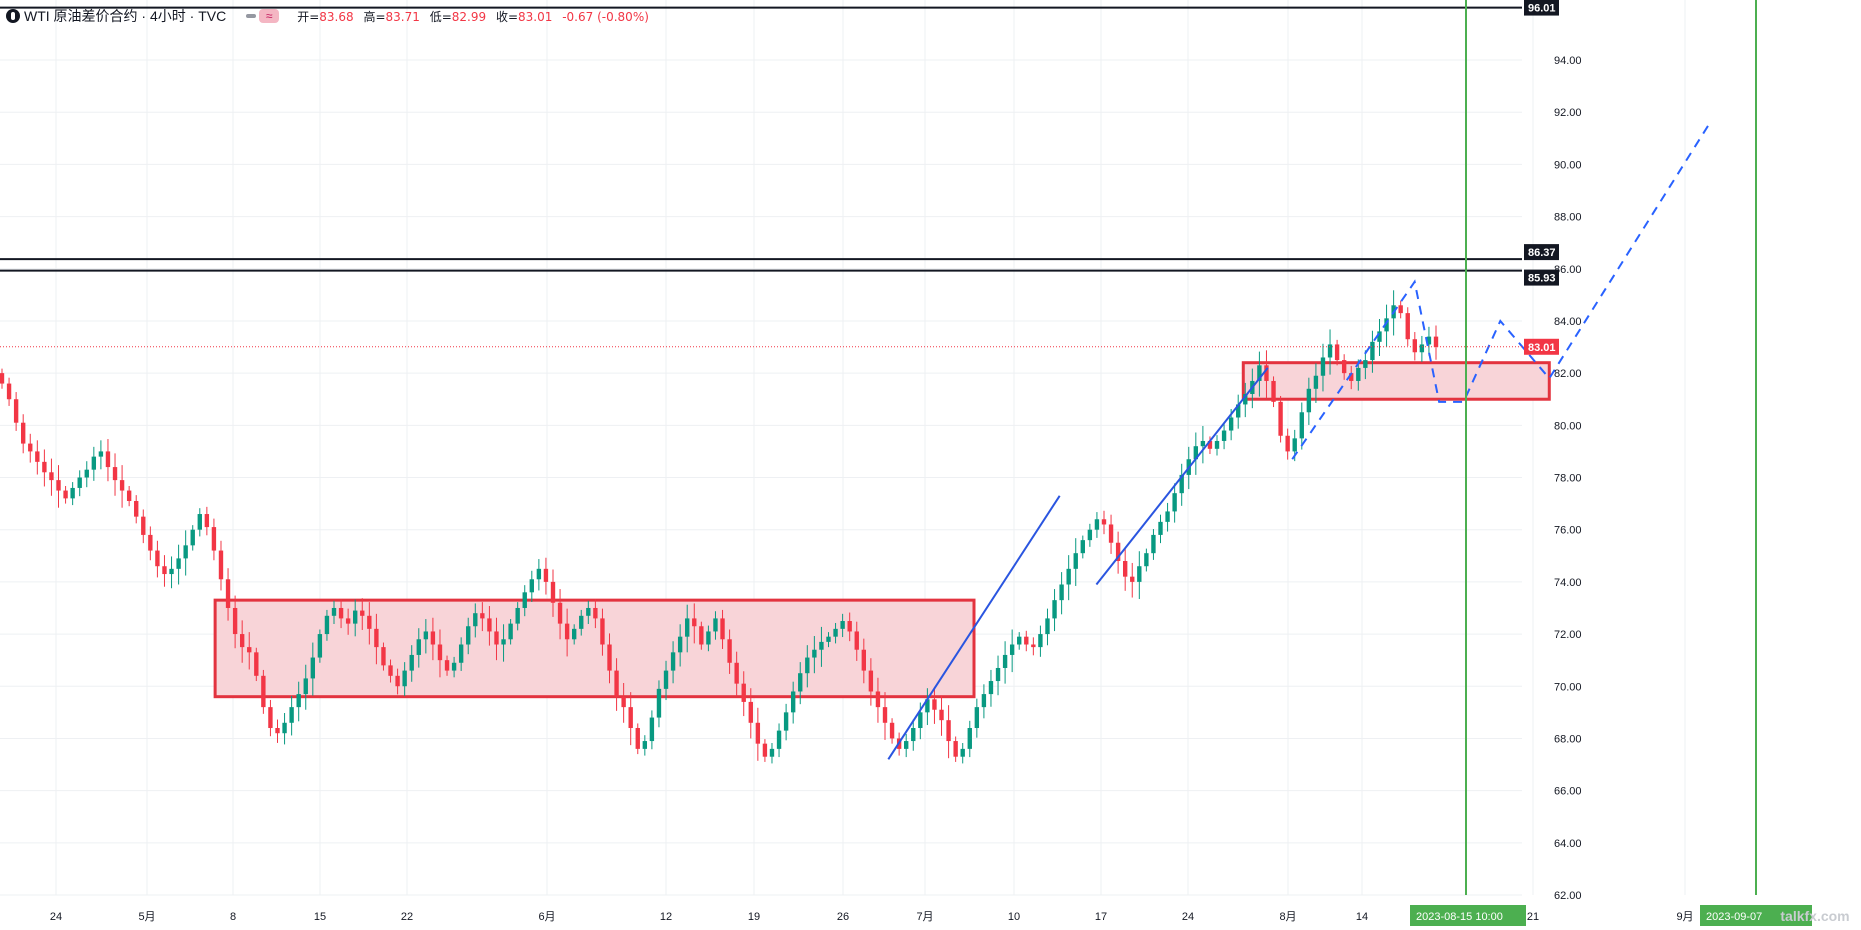 The image size is (1861, 930). What do you see at coordinates (125, 16) in the screenshot?
I see `symbol-title: WTI 原油差价合约 · 4小时 · TVC` at bounding box center [125, 16].